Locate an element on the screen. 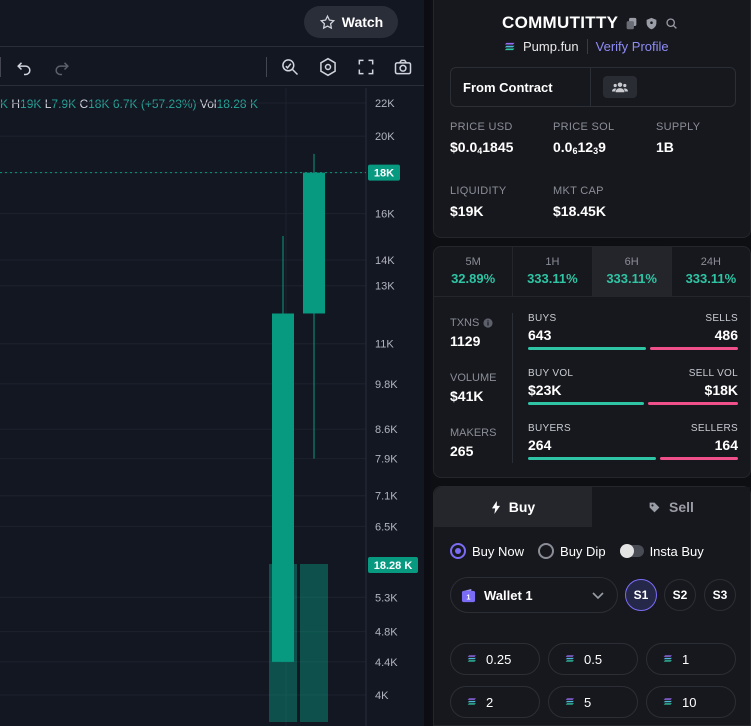 The image size is (751, 726). amount-button: 0.5 is located at coordinates (593, 659).